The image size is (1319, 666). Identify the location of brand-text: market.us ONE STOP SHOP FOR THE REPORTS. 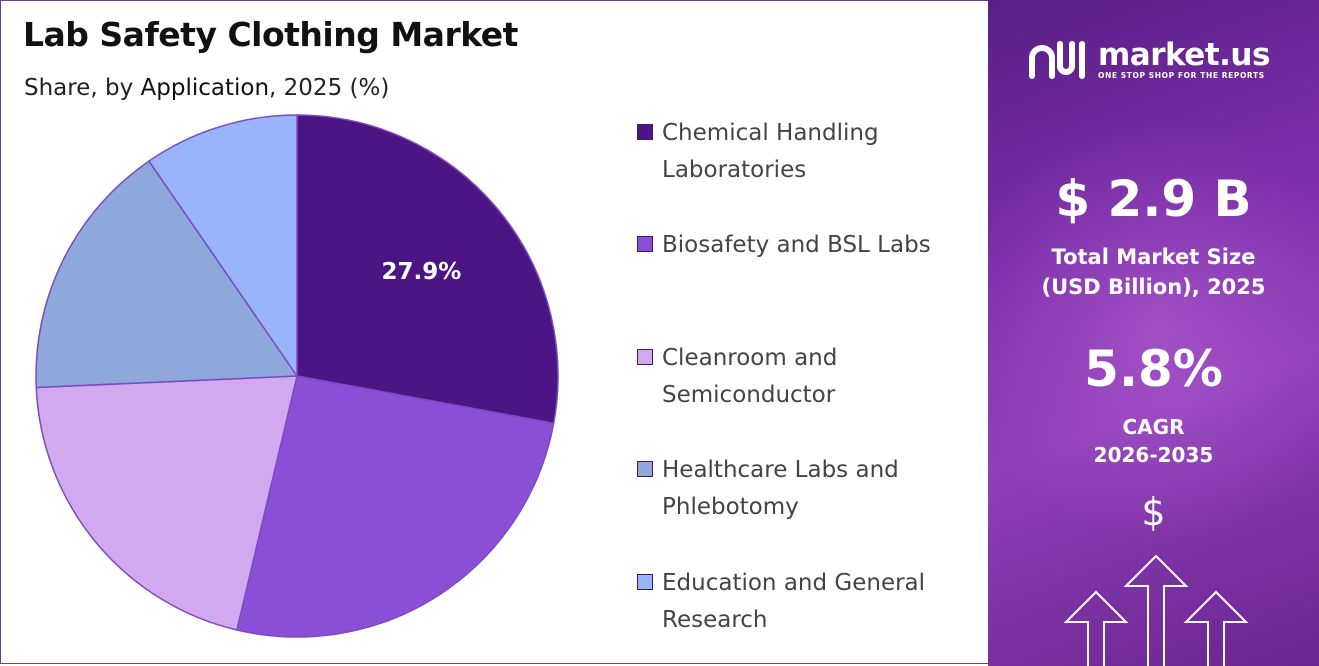
(1184, 59).